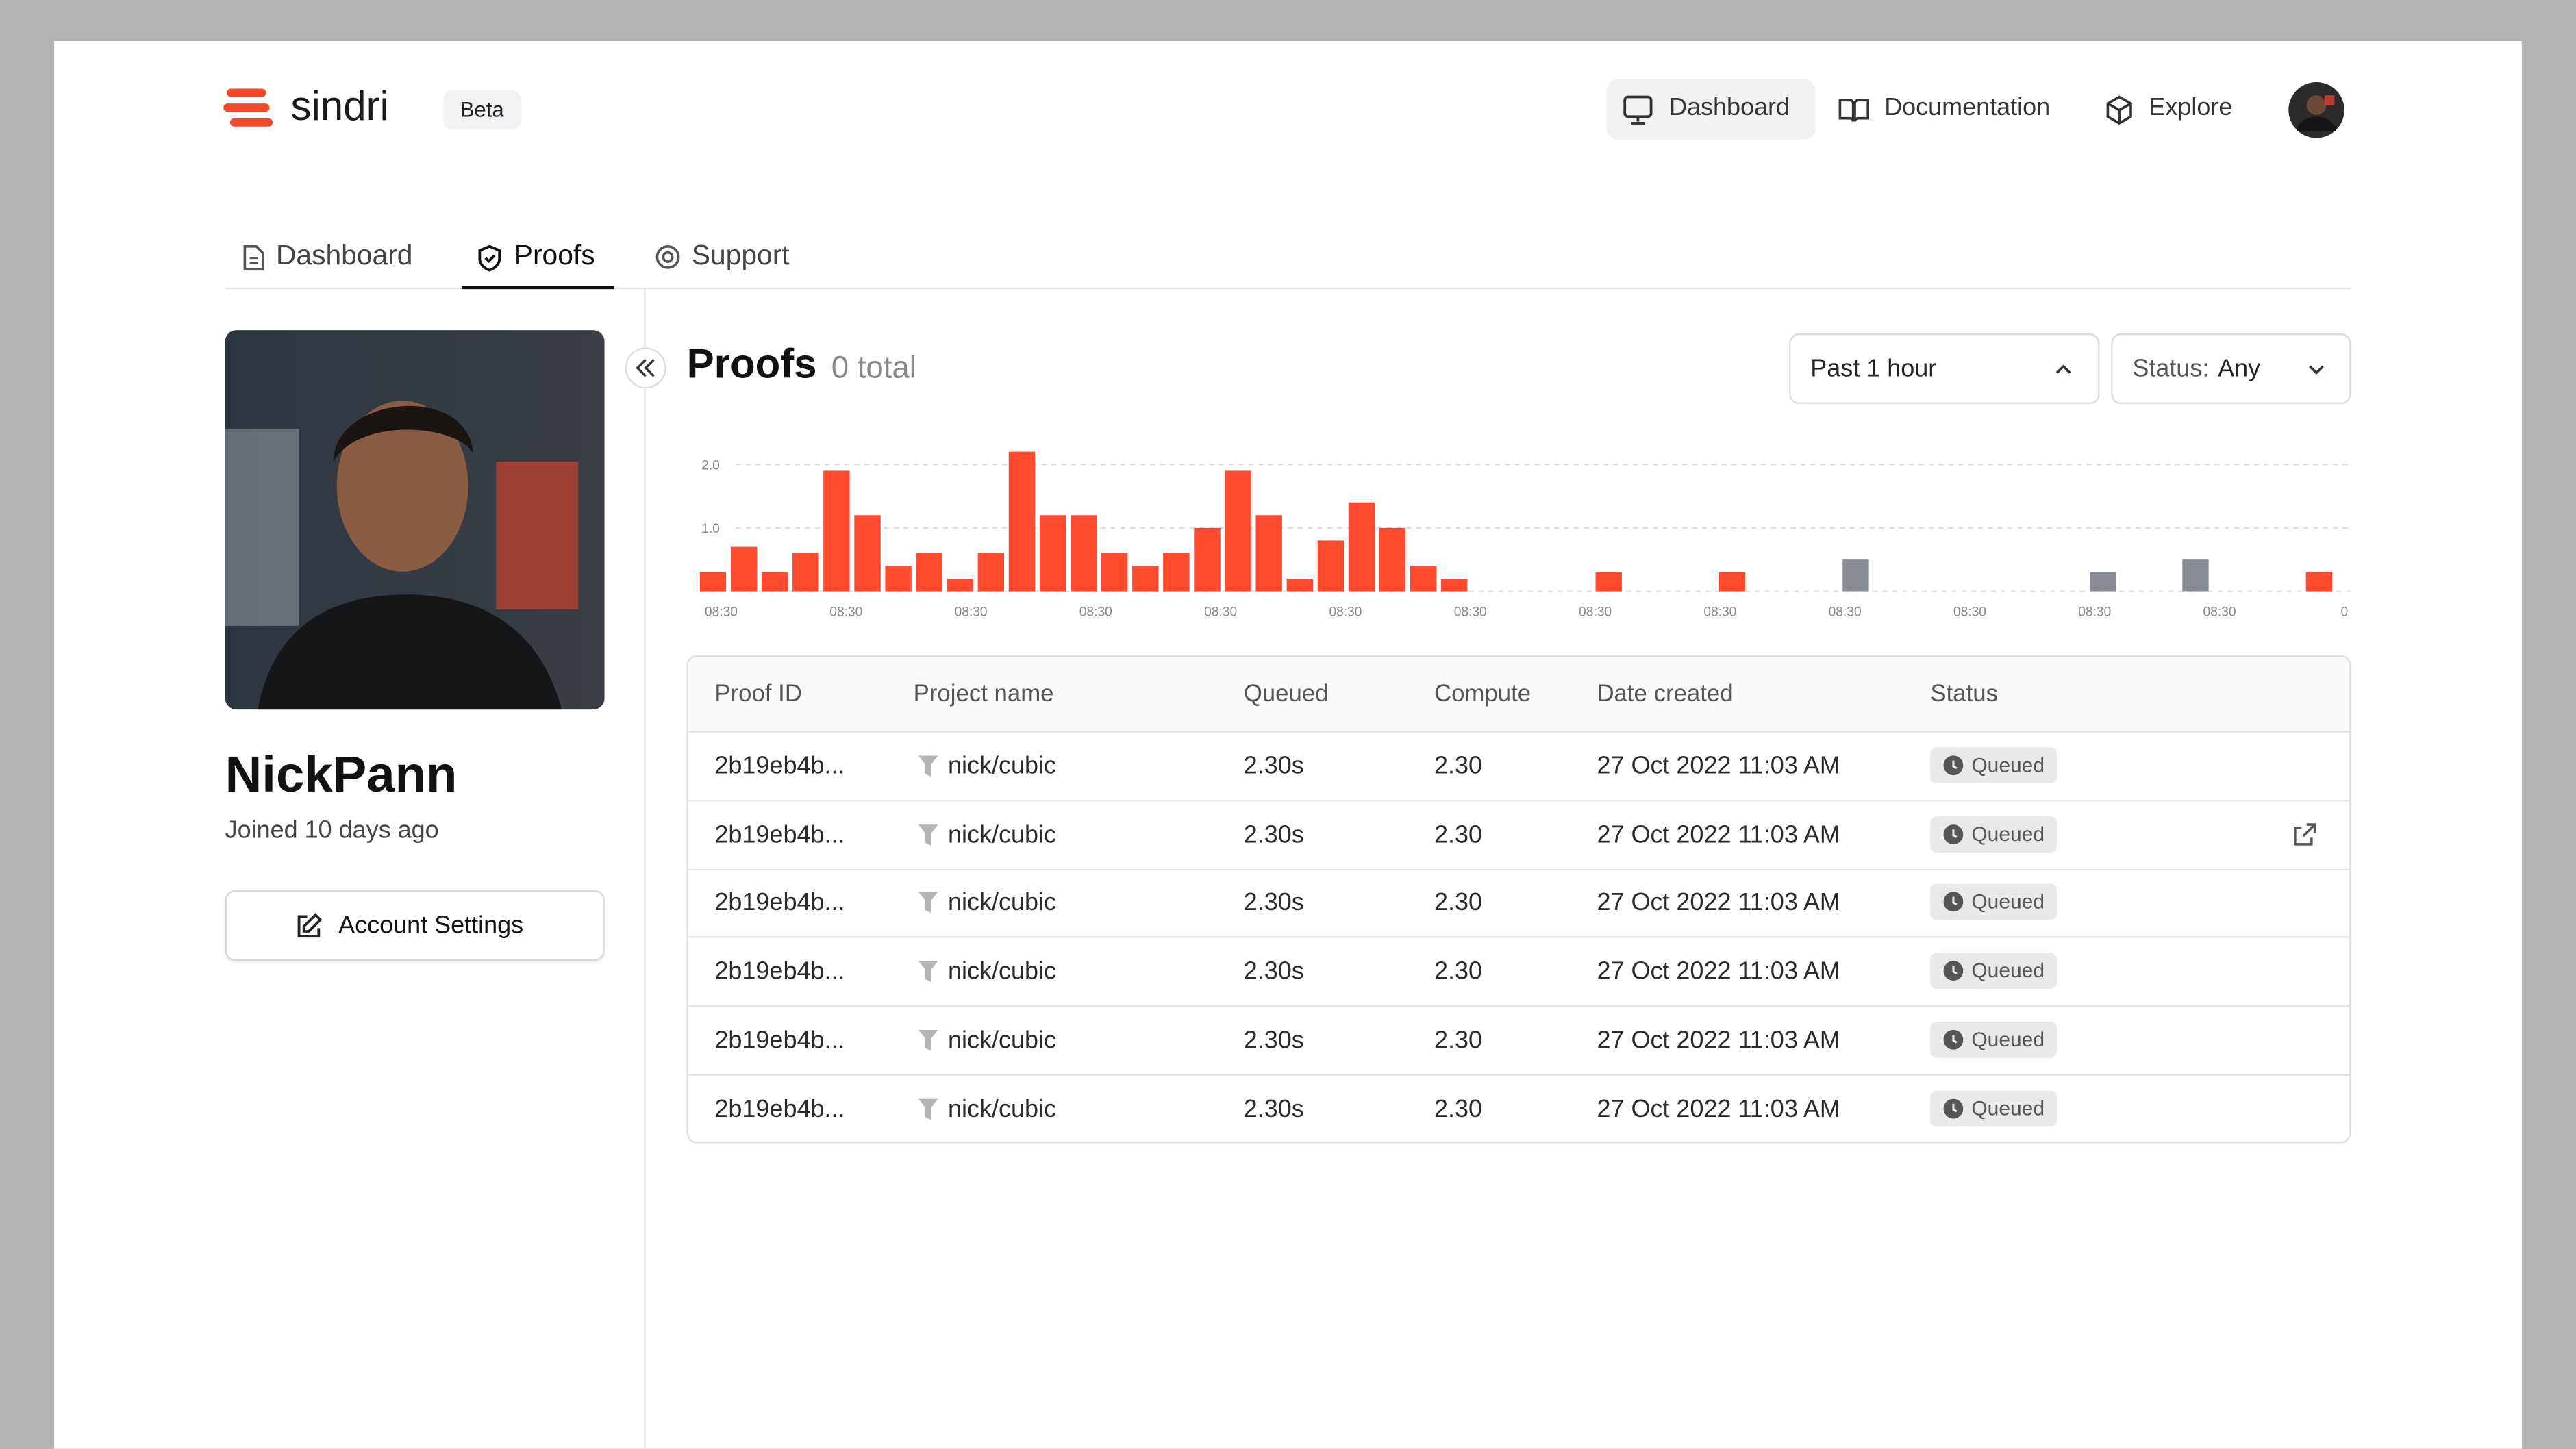 This screenshot has height=1449, width=2576. Describe the element at coordinates (1944, 369) in the screenshot. I see `time-filter: Past 1 hour` at that location.